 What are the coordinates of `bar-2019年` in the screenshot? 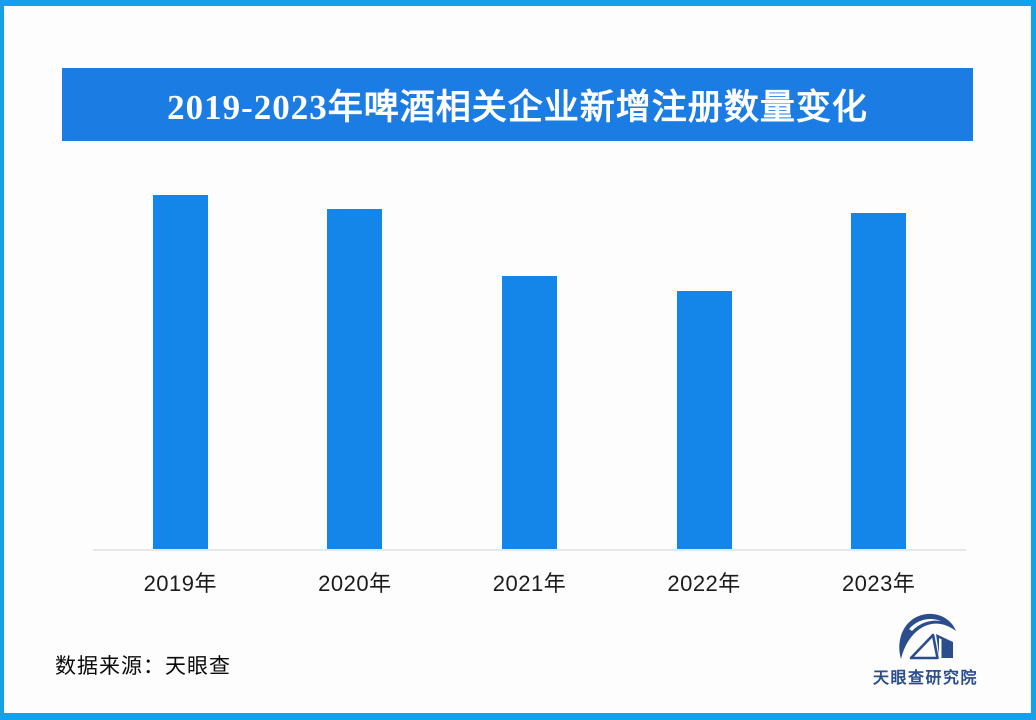 It's located at (180, 372).